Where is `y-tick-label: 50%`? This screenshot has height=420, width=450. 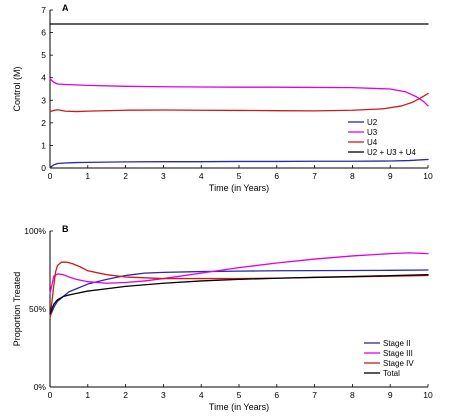 y-tick-label: 50% is located at coordinates (37, 309).